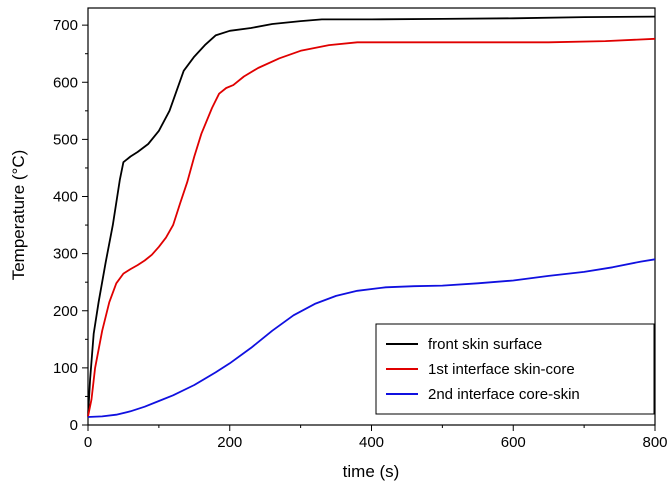 This screenshot has width=670, height=492. What do you see at coordinates (371, 442) in the screenshot?
I see `x-tick-label: 400` at bounding box center [371, 442].